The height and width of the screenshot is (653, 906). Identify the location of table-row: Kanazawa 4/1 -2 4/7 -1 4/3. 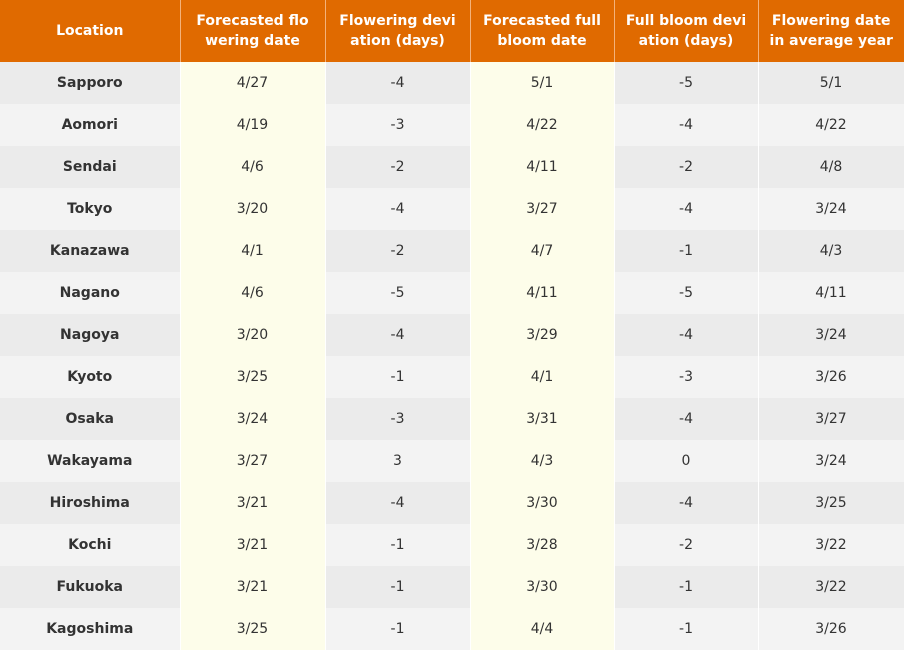
(452, 251).